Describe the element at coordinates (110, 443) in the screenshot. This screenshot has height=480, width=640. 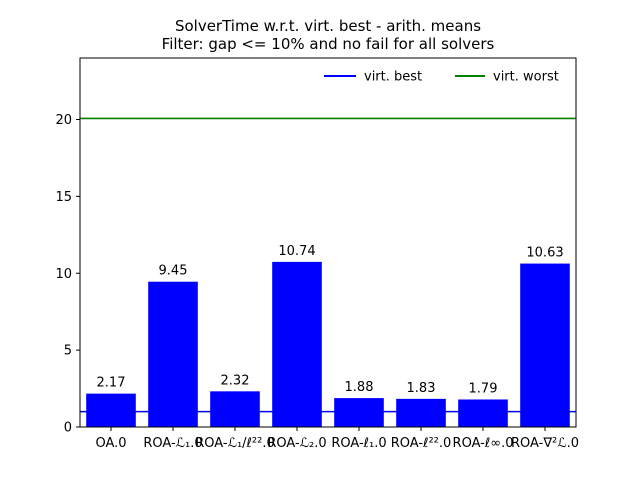
I see `x-tick-label-0: OA.0` at that location.